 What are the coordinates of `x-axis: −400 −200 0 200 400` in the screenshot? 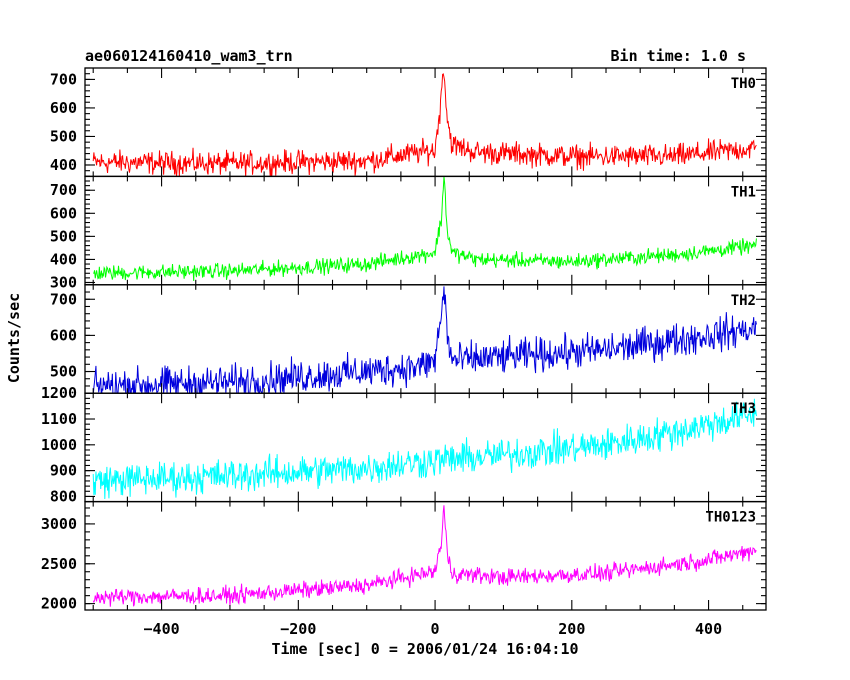 It's located at (433, 629).